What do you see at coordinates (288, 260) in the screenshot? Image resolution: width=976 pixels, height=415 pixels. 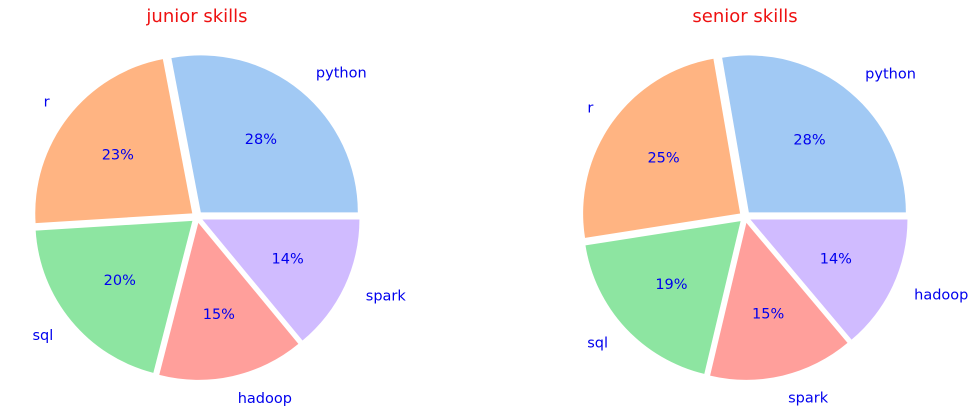 I see `junior-pct-label-spark: 14%` at bounding box center [288, 260].